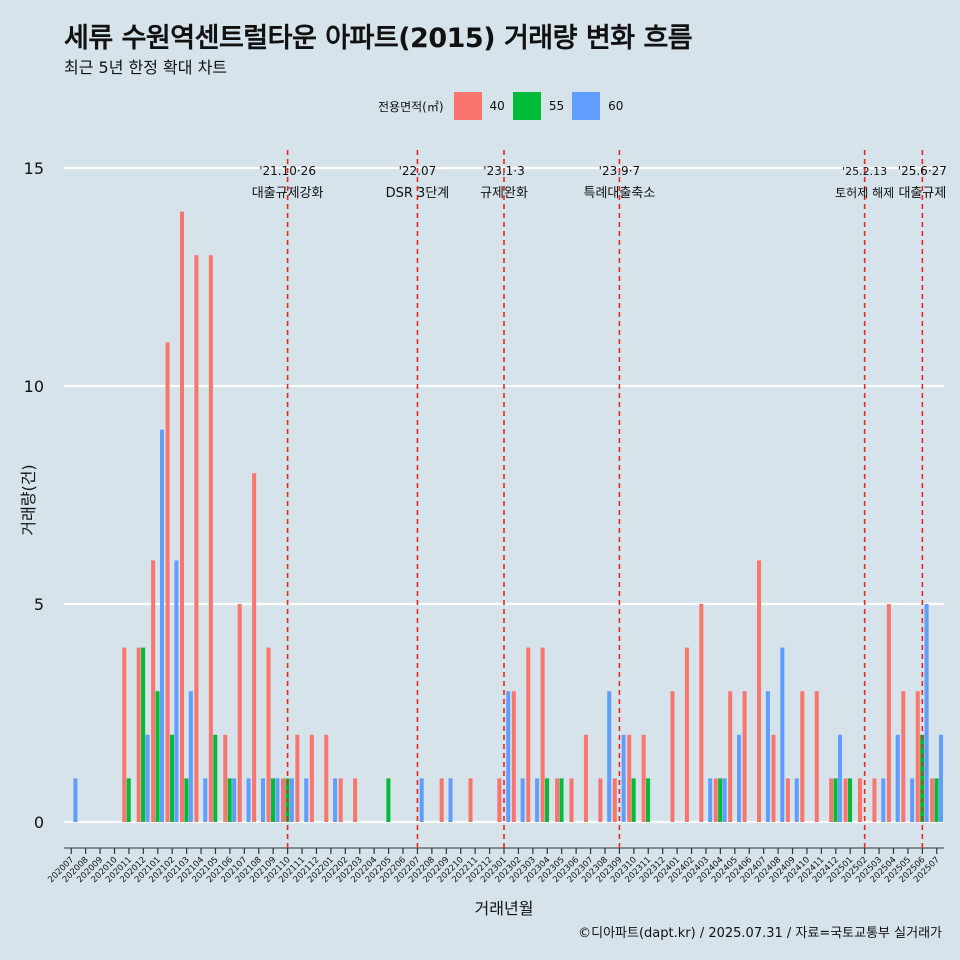 The height and width of the screenshot is (960, 960). Describe the element at coordinates (411, 106) in the screenshot. I see `legend-title: 전용면적(㎡)` at that location.